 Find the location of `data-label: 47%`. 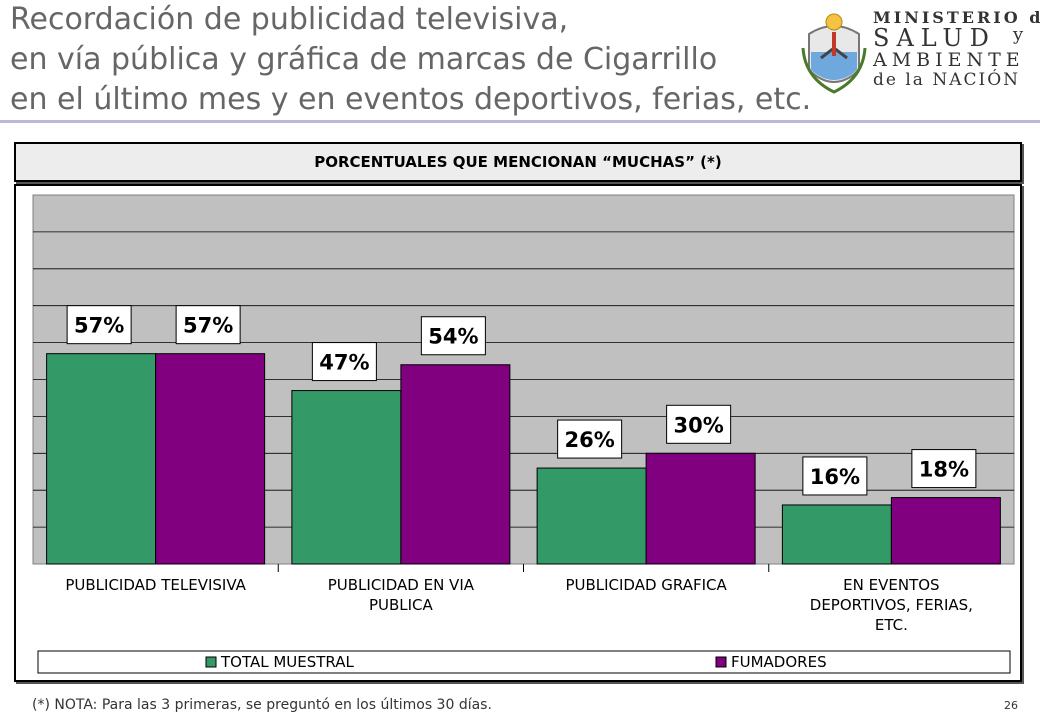

data-label: 47% is located at coordinates (344, 363).